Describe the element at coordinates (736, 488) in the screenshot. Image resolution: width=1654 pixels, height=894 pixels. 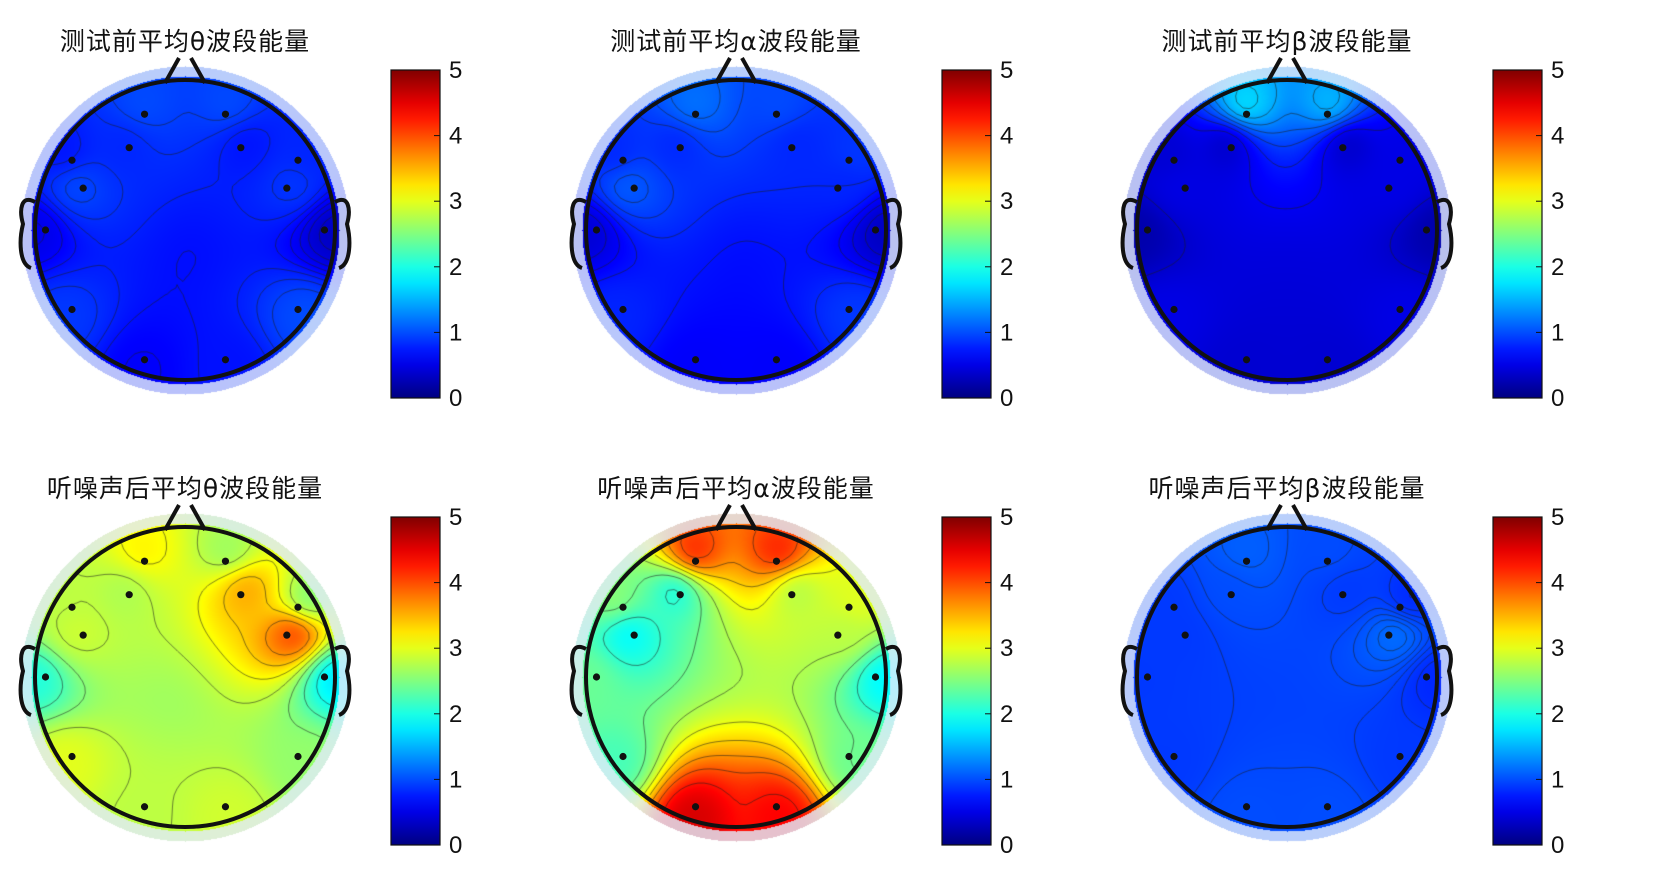
I see `topomap-title: 听噪声后平均α波段能量` at that location.